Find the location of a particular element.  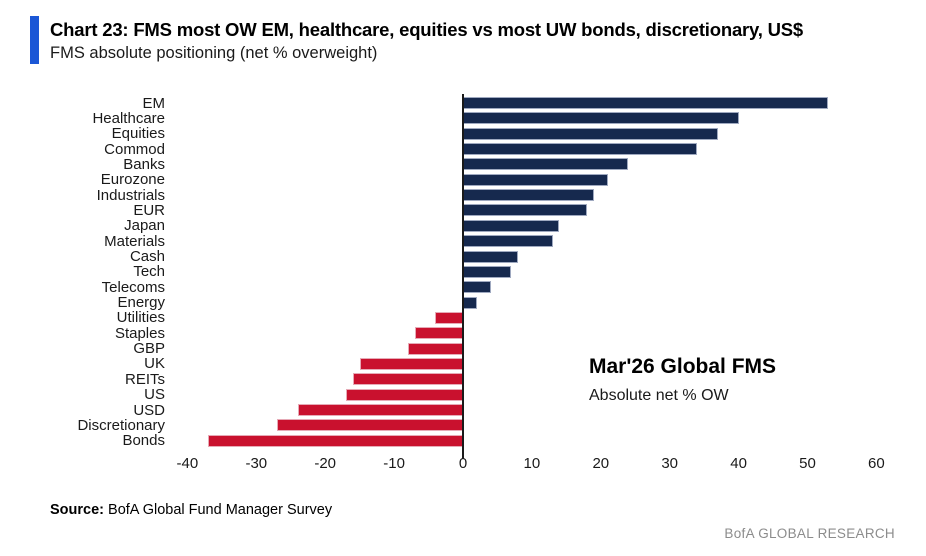

x-tick-label-50: 50 is located at coordinates (807, 463).